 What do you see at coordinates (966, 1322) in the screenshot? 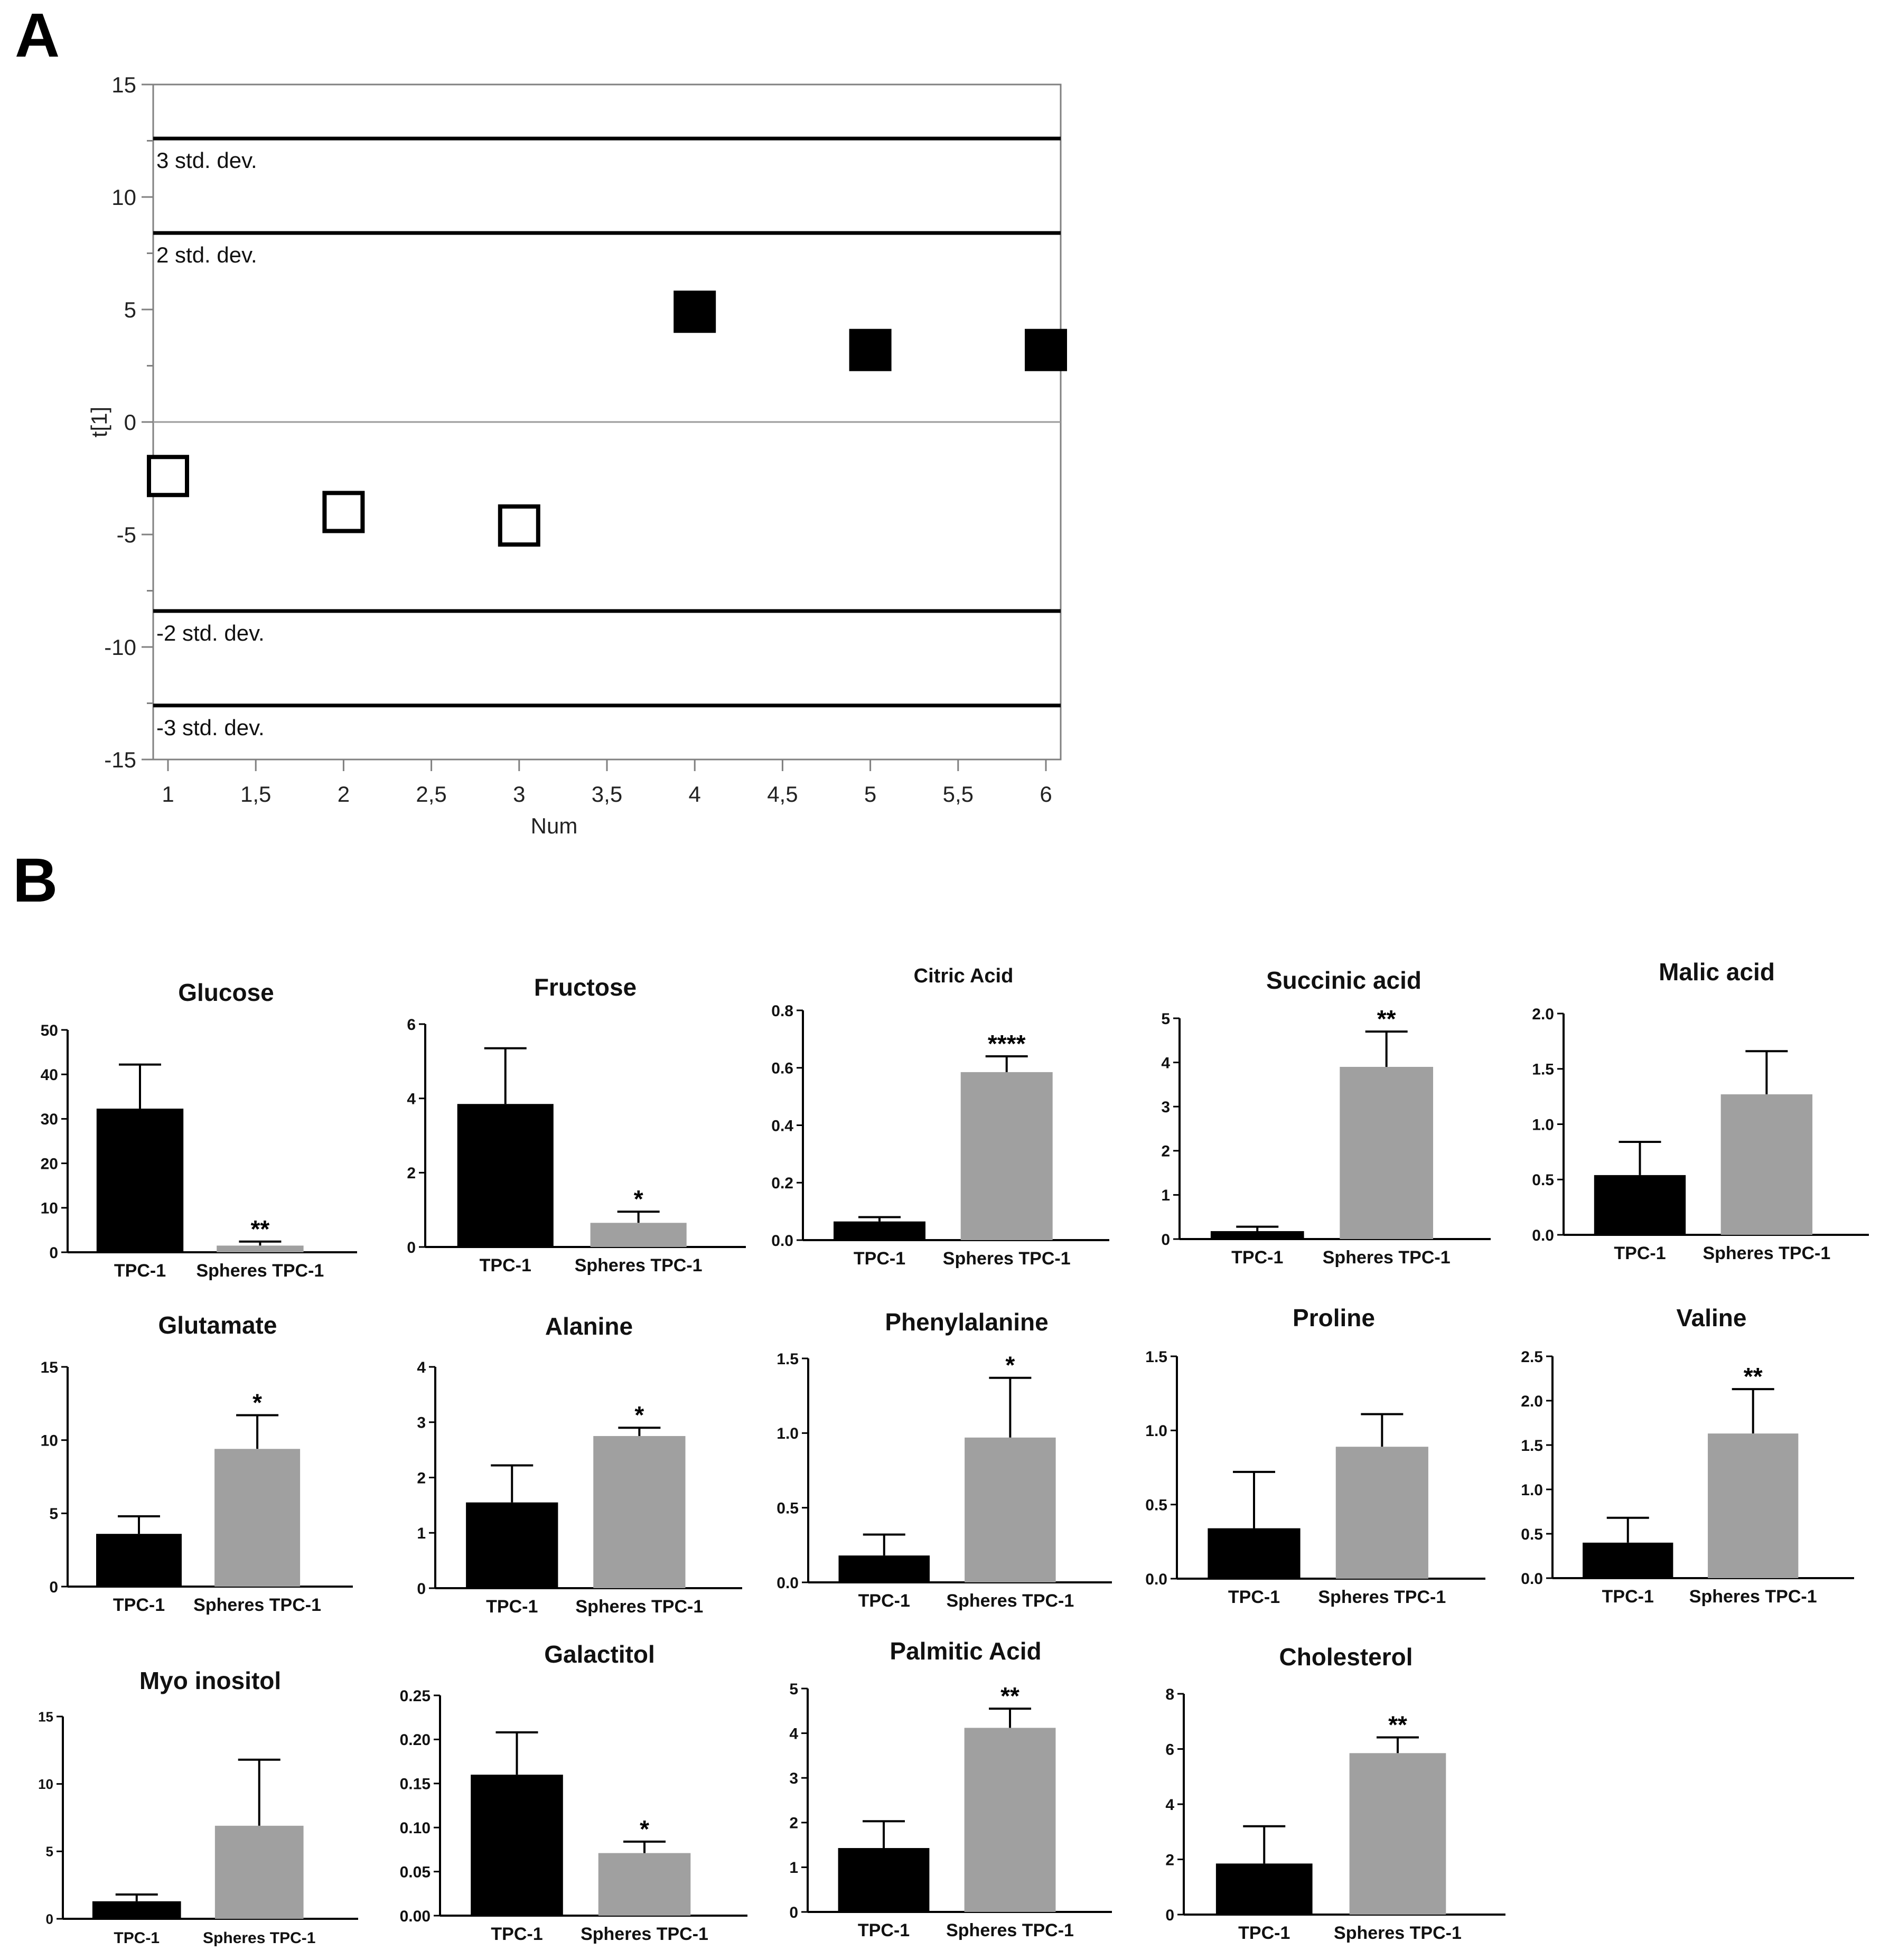
I see `chart-title: Phenylalanine` at bounding box center [966, 1322].